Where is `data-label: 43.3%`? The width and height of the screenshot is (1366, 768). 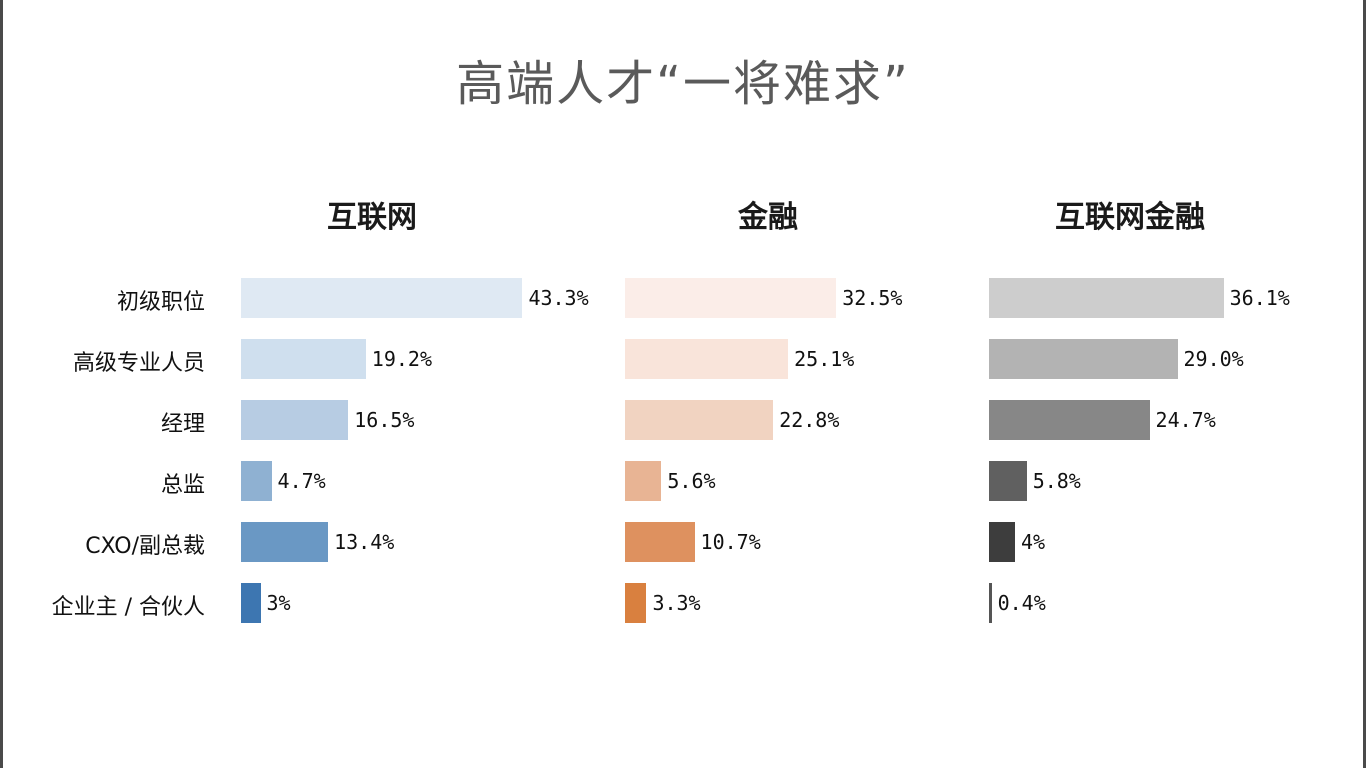 data-label: 43.3% is located at coordinates (558, 298).